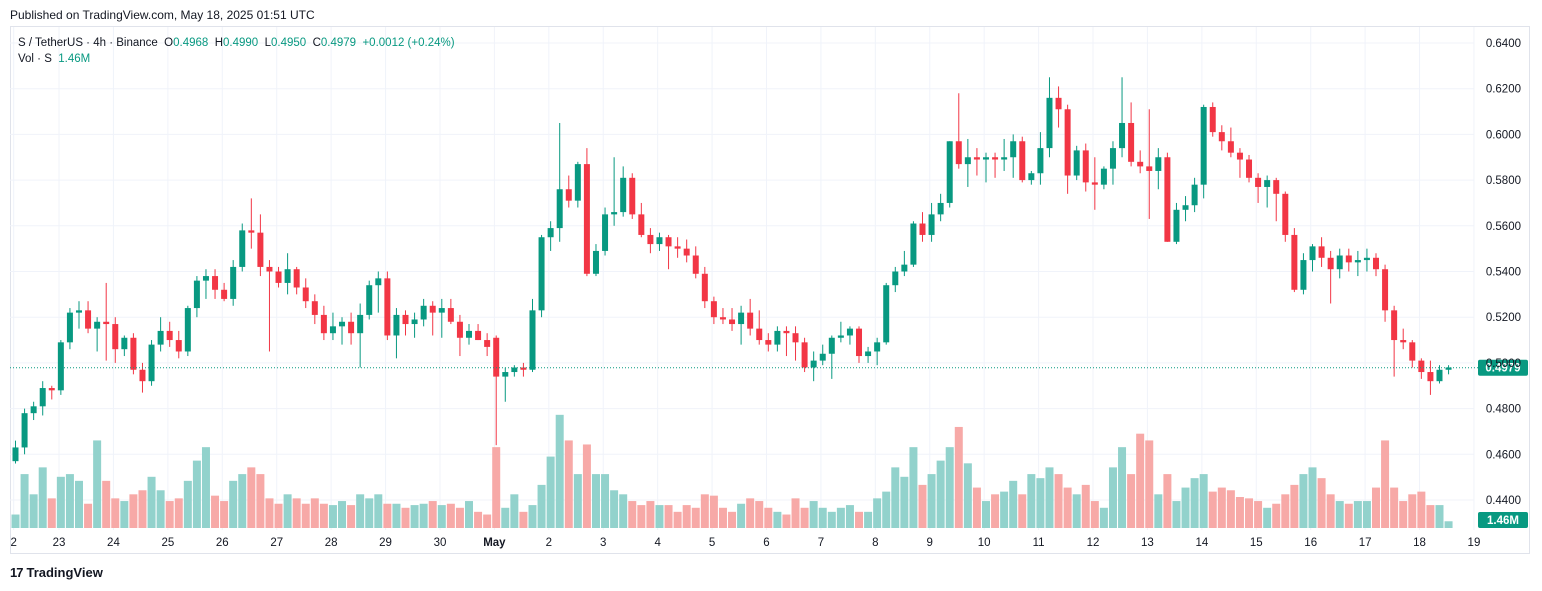  I want to click on y-tick-label: 0.4600, so click(1503, 455).